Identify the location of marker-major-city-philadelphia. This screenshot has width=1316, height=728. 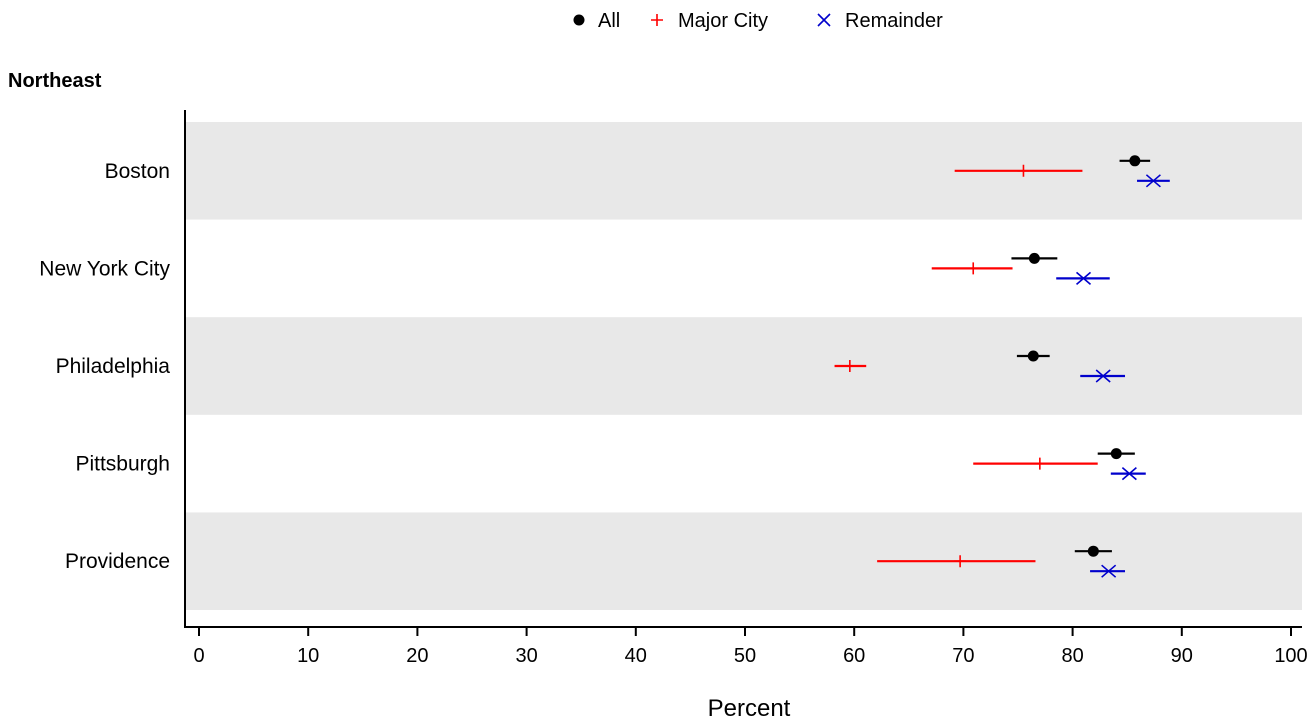
(849, 366).